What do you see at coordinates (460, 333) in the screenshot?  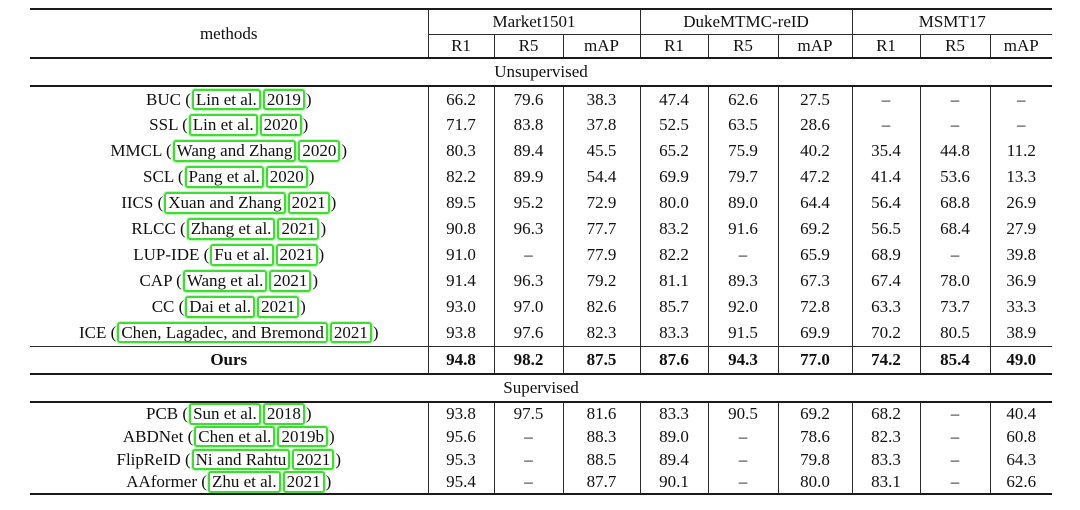 I see `metric-value-cell: 93.8` at bounding box center [460, 333].